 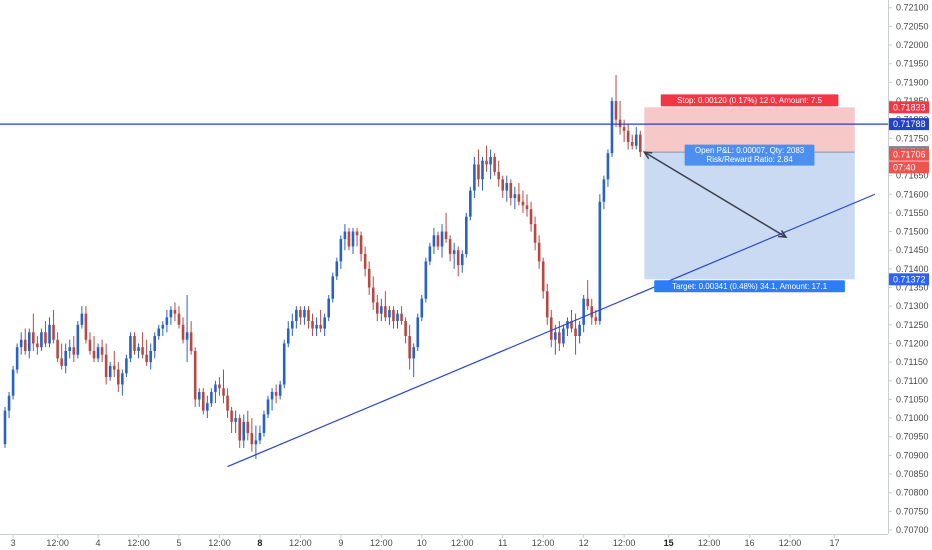 What do you see at coordinates (715, 194) in the screenshot?
I see `projection-arrow` at bounding box center [715, 194].